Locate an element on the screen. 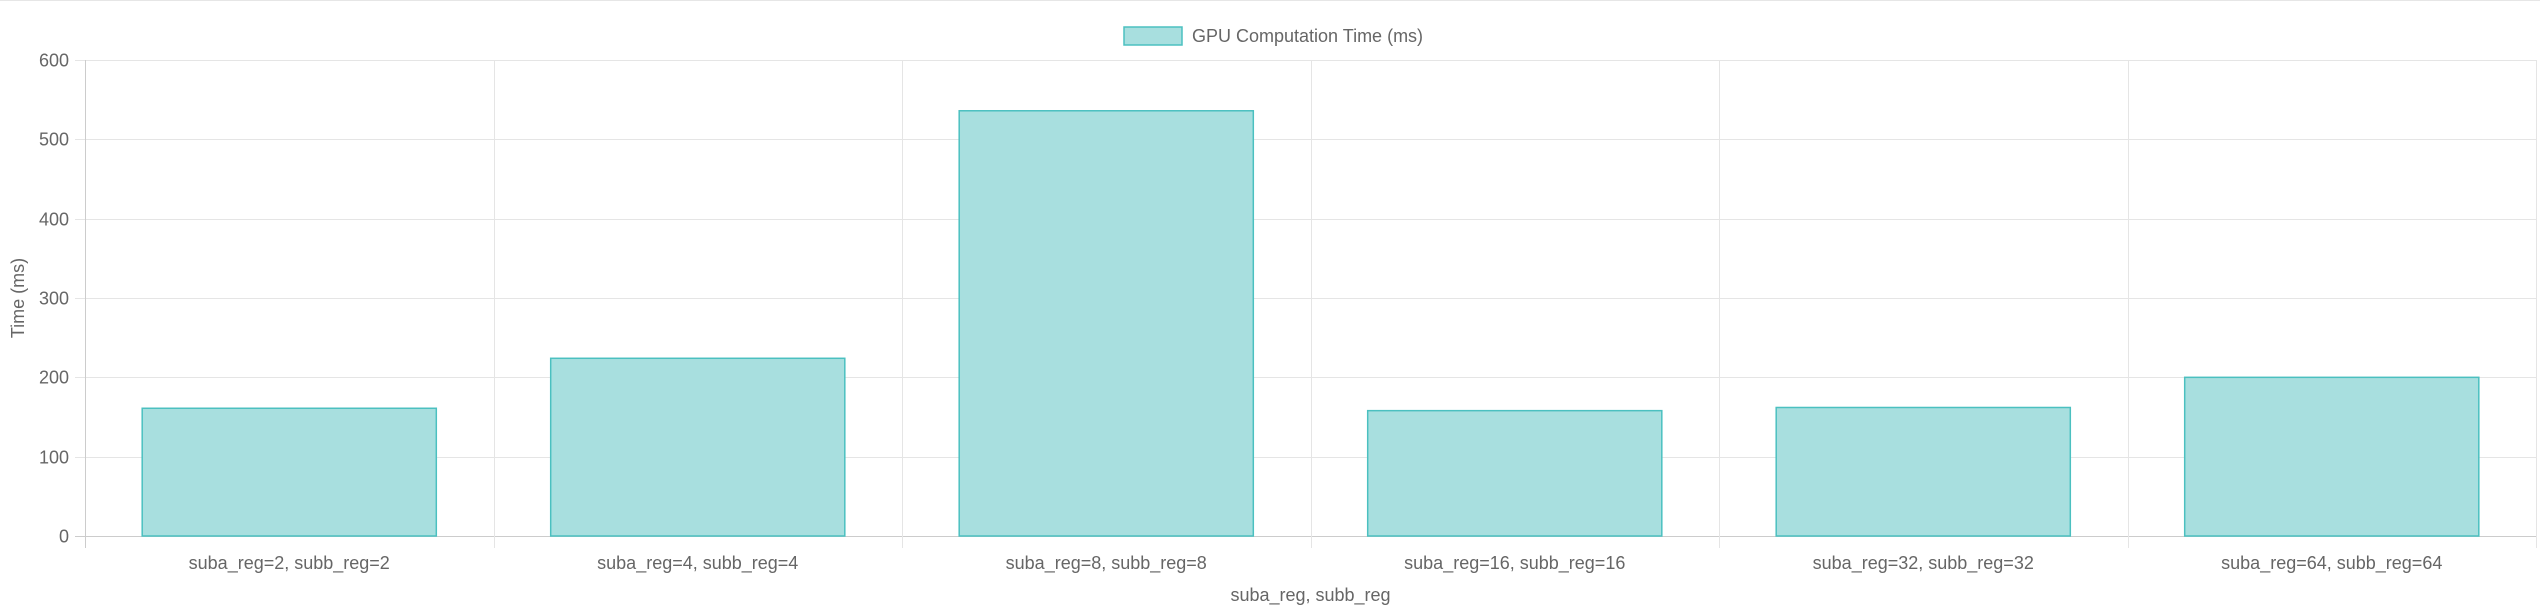 This screenshot has height=614, width=2540. top-divider is located at coordinates (1270, 0).